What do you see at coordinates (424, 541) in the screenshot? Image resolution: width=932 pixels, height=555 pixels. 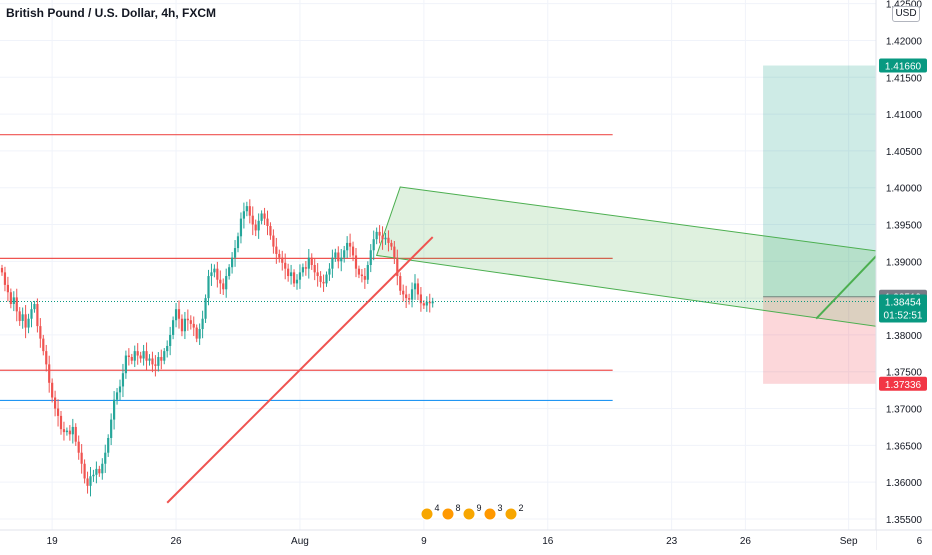 I see `time-tick-label: 9` at bounding box center [424, 541].